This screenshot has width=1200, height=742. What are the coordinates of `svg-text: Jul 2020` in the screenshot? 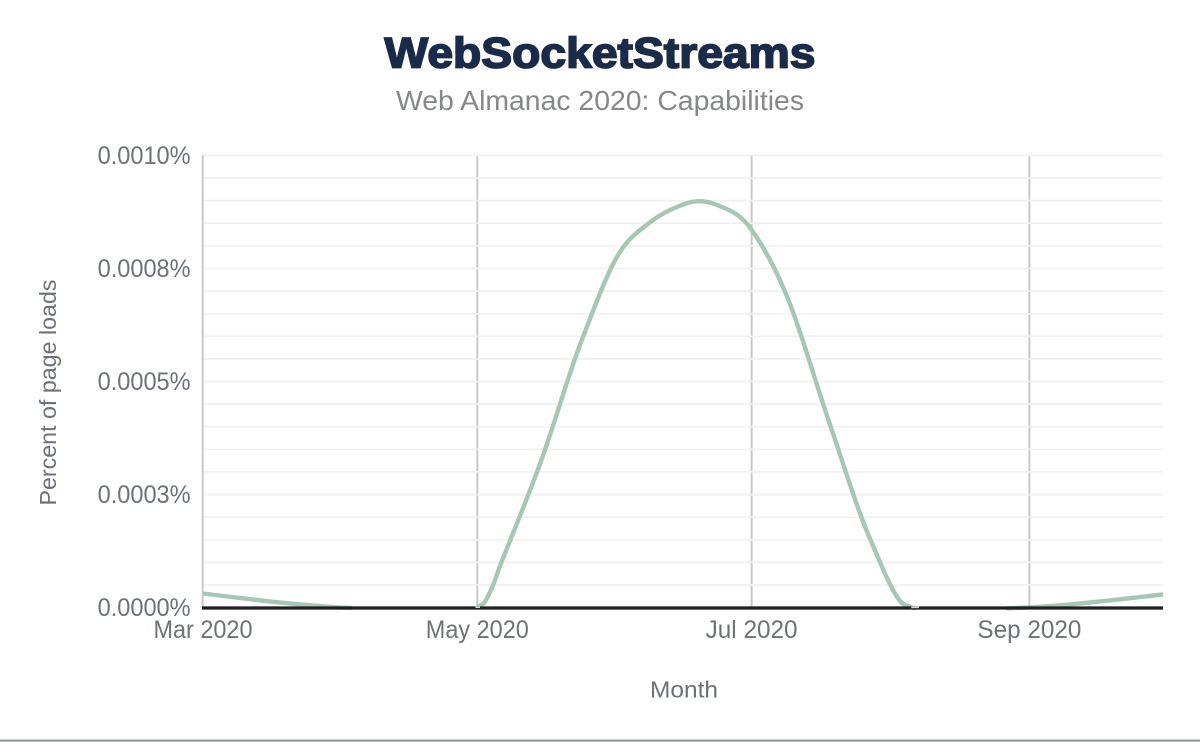 It's located at (752, 630).